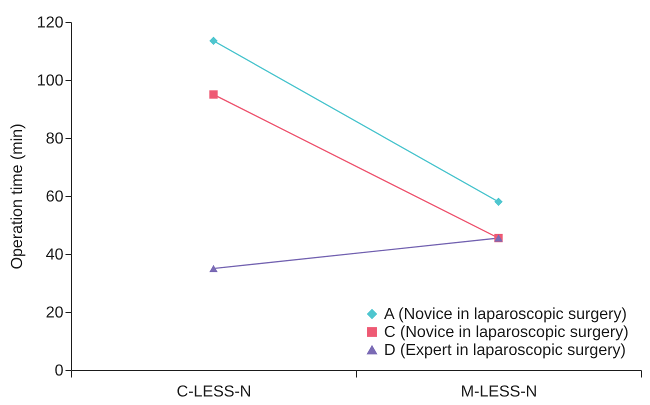 The width and height of the screenshot is (650, 405). Describe the element at coordinates (17, 197) in the screenshot. I see `y-axis-title: Operation time (min)` at that location.